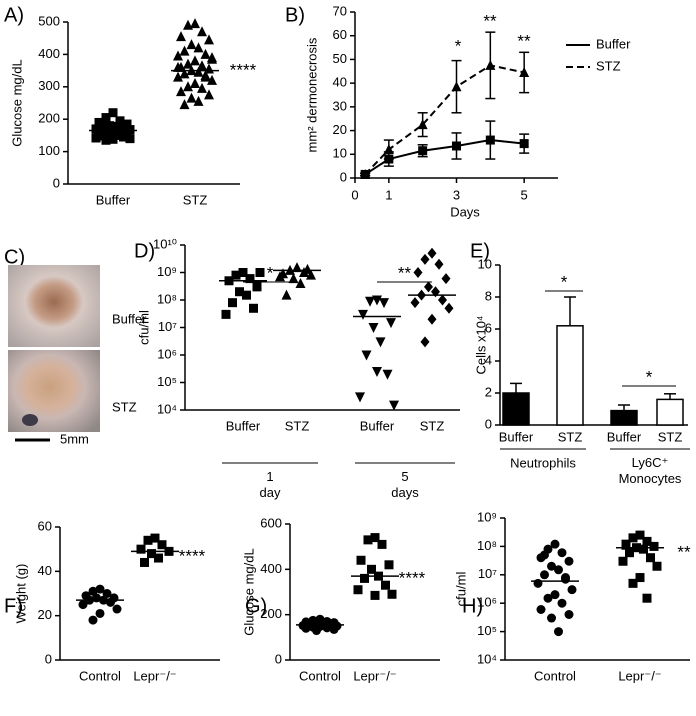  Describe the element at coordinates (167, 353) in the screenshot. I see `y-tick-label: 10⁶` at that location.